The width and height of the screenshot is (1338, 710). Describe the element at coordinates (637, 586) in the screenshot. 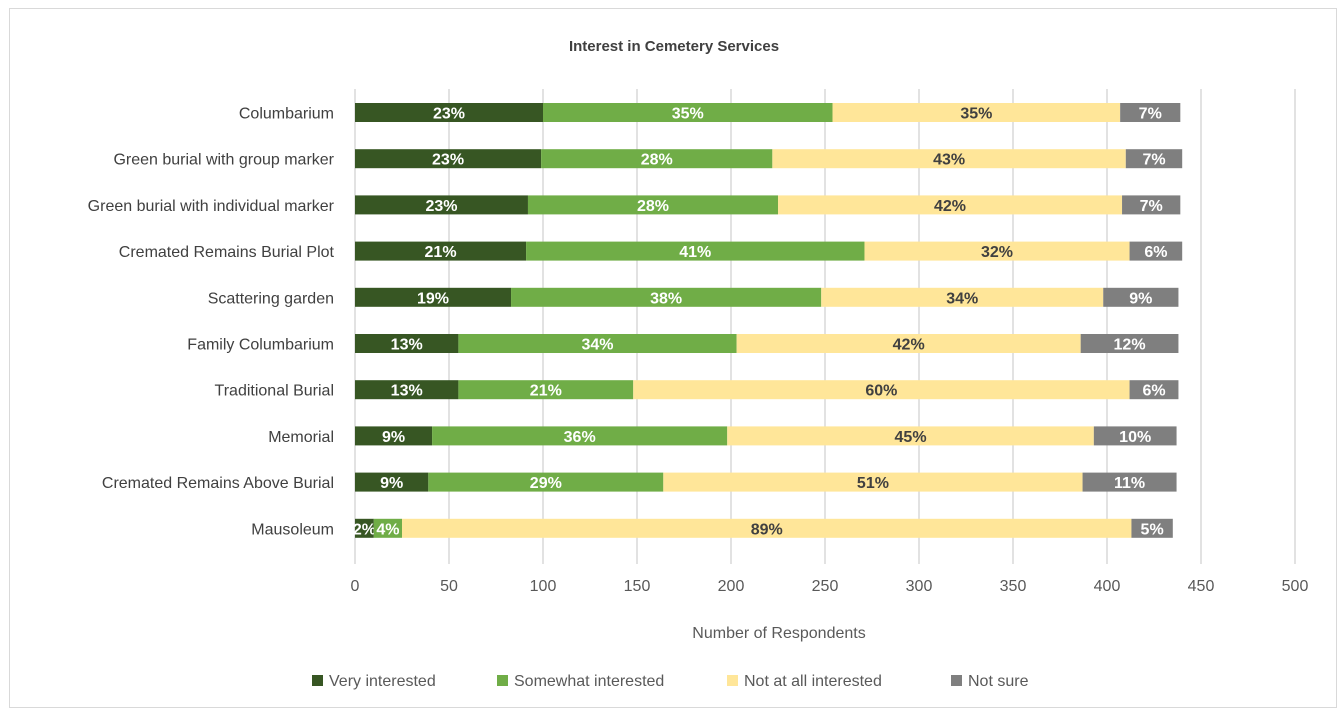

I see `x-tick-label: 150` at that location.